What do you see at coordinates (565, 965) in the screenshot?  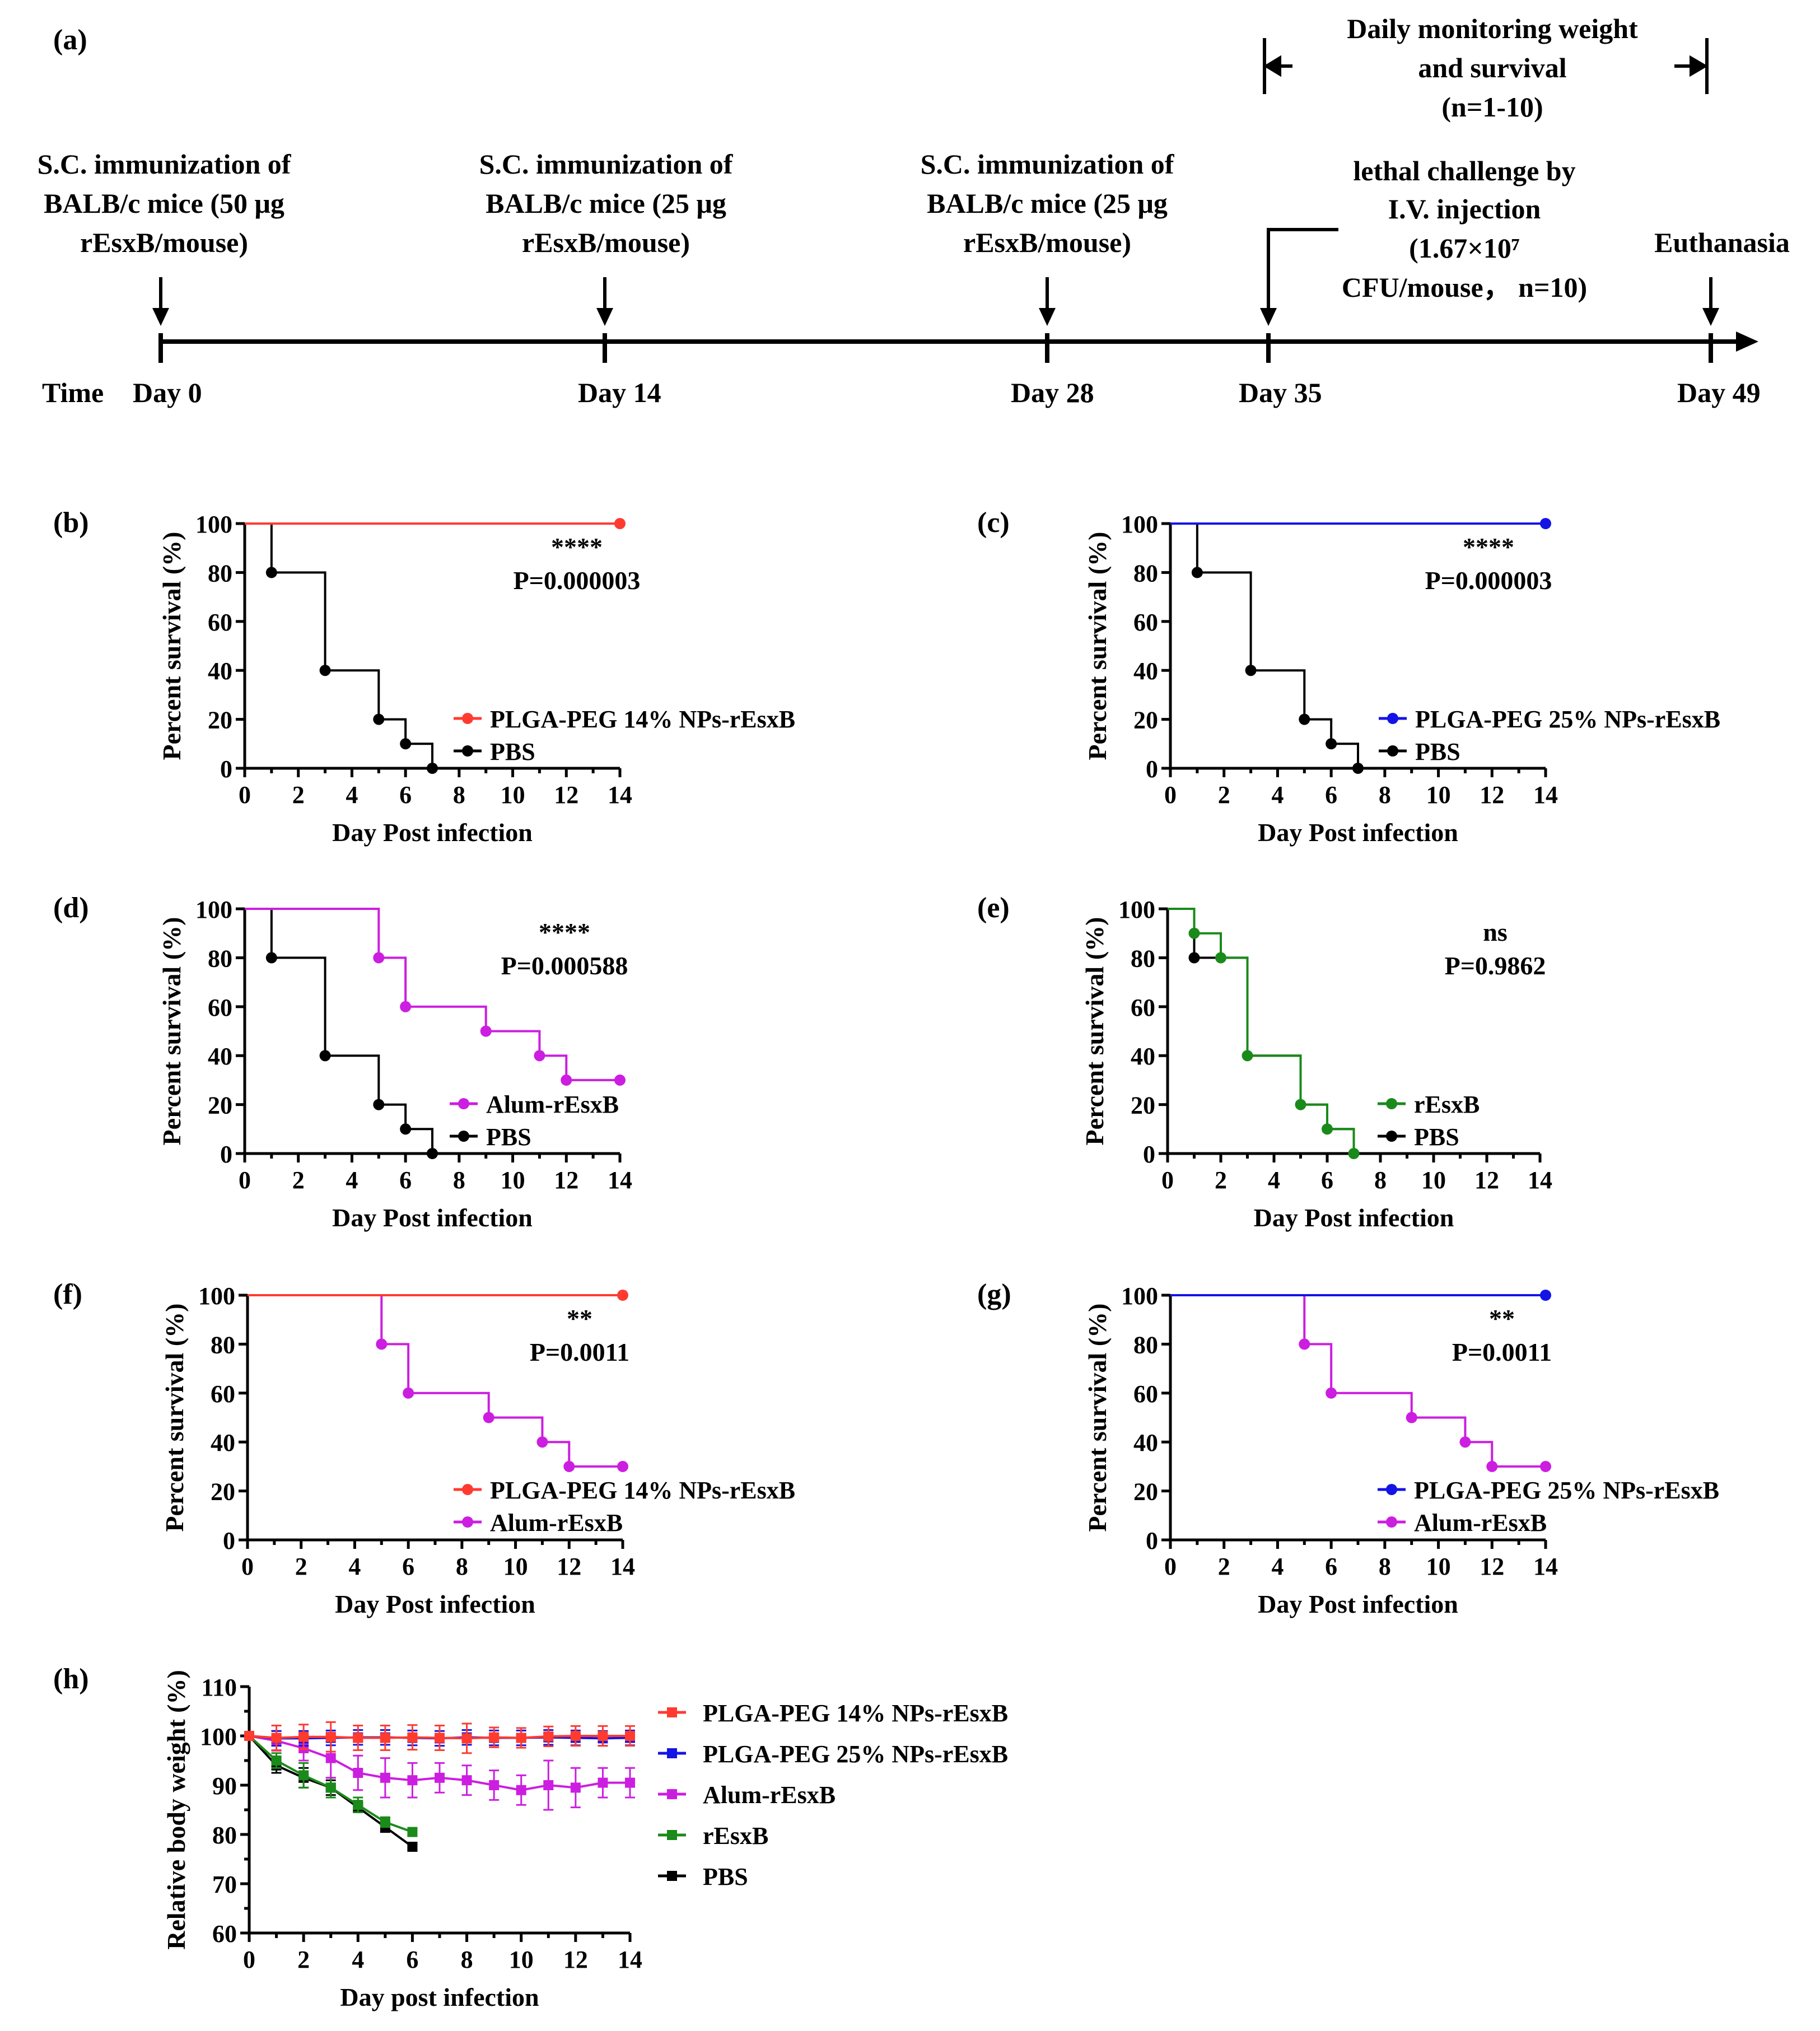 I see `p-value: P=0.000588` at bounding box center [565, 965].